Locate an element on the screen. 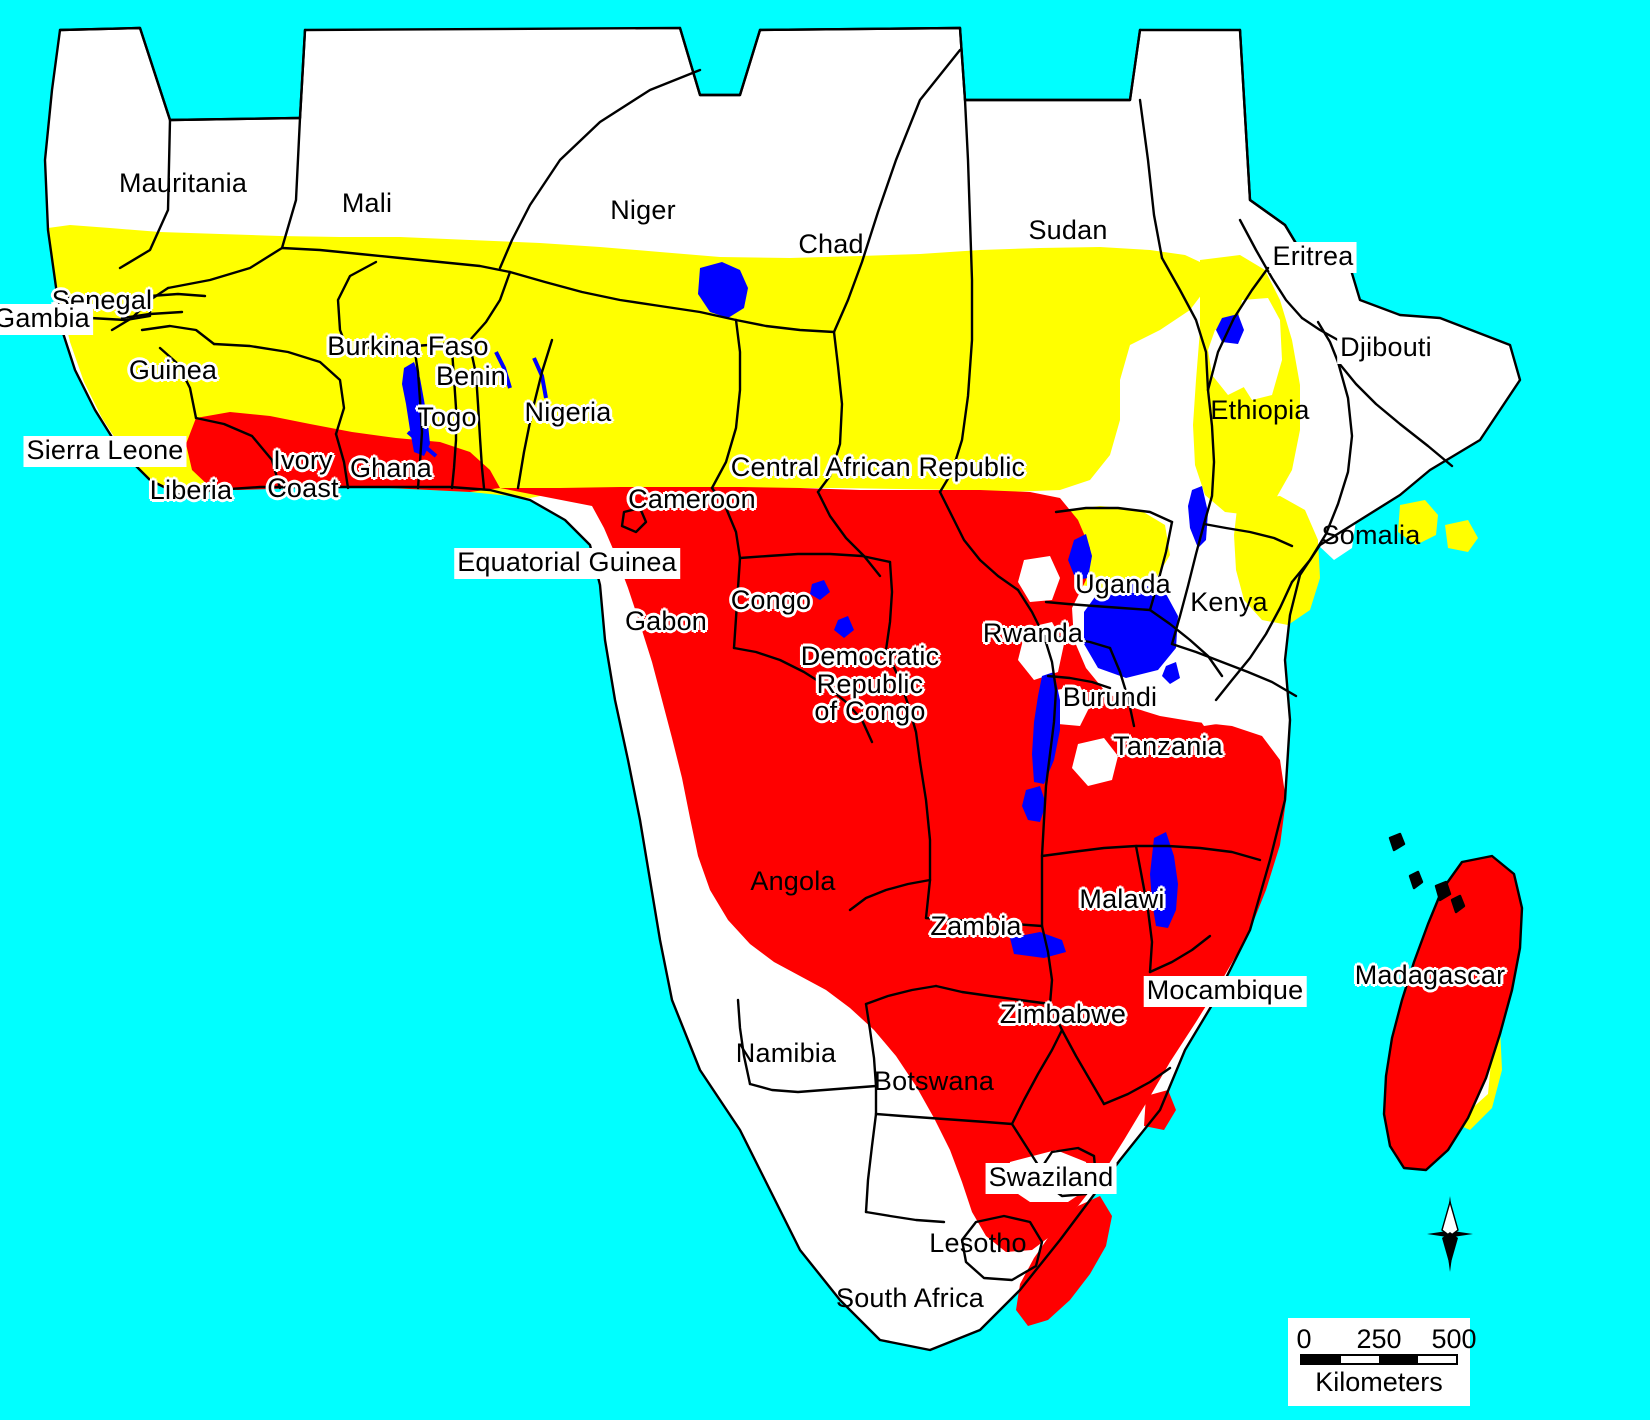  country-label-madagascar: Madagascar is located at coordinates (1430, 975).